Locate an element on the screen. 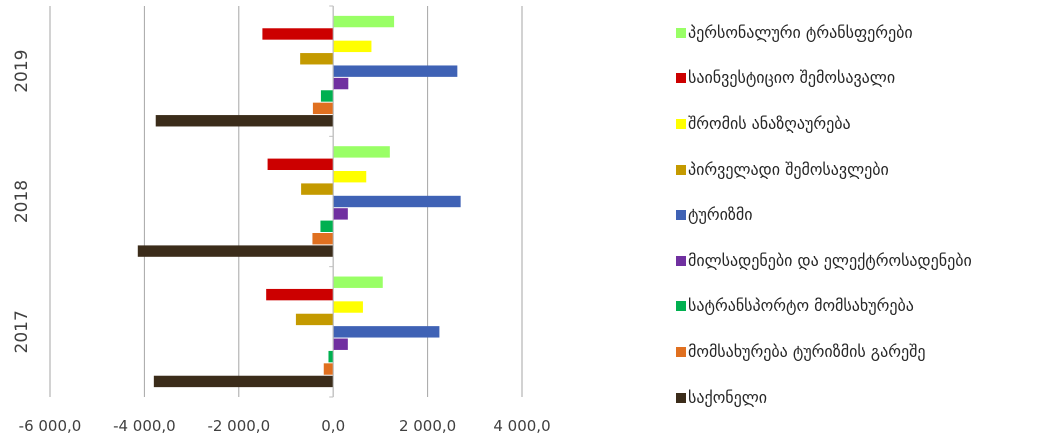 The height and width of the screenshot is (439, 1057). x-tick-label: 4 000,0 is located at coordinates (521, 426).